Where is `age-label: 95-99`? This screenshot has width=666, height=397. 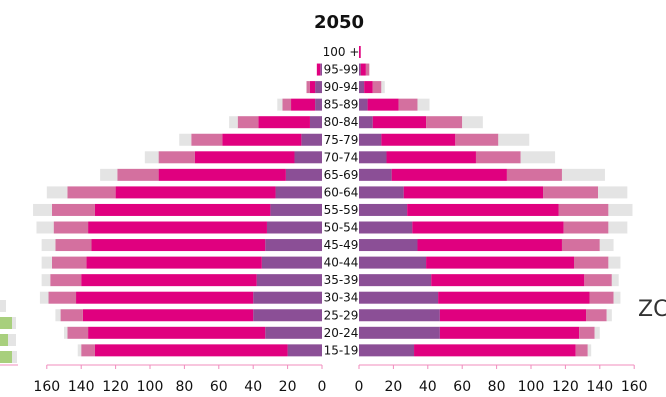 age-label: 95-99 is located at coordinates (341, 70).